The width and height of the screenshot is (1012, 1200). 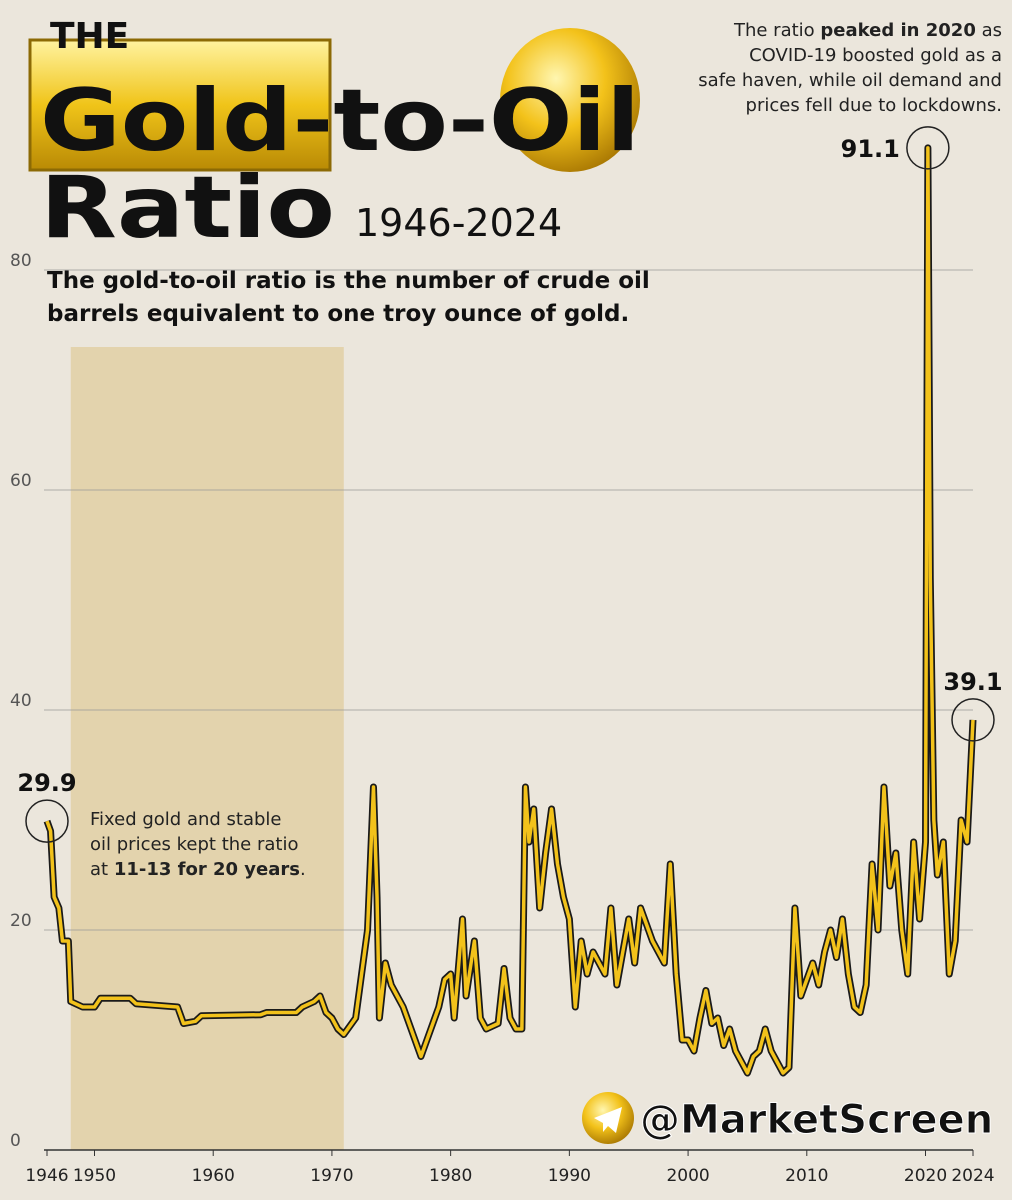 What do you see at coordinates (213, 1176) in the screenshot?
I see `x-tick-label: 1960` at bounding box center [213, 1176].